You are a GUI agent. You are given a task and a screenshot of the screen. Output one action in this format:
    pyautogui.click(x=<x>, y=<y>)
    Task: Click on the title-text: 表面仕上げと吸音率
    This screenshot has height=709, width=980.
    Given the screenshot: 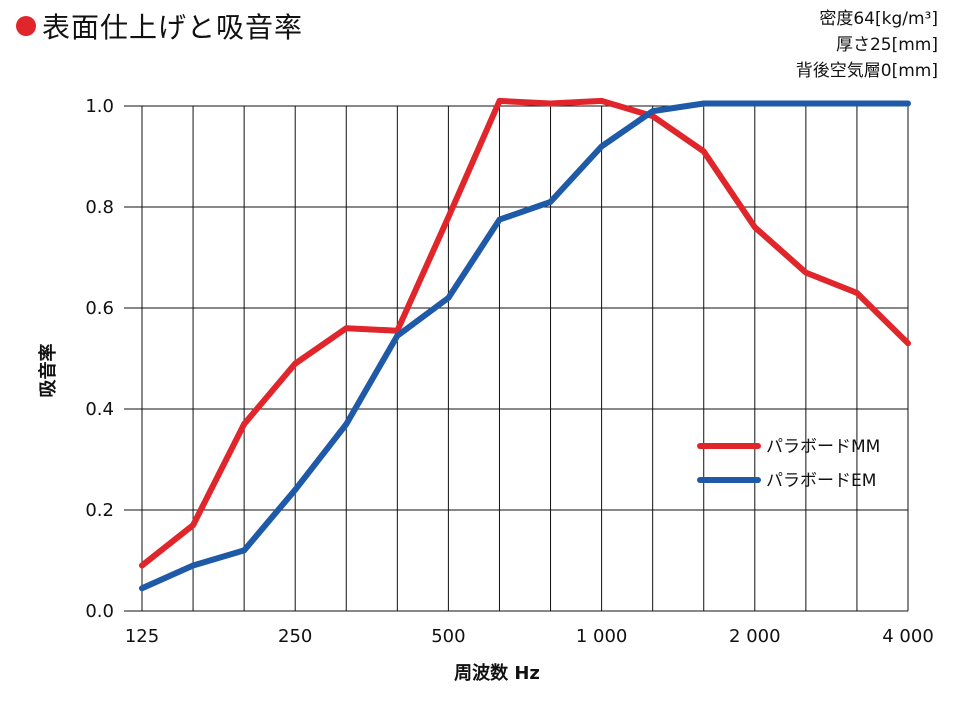 What is the action you would take?
    pyautogui.click(x=173, y=27)
    